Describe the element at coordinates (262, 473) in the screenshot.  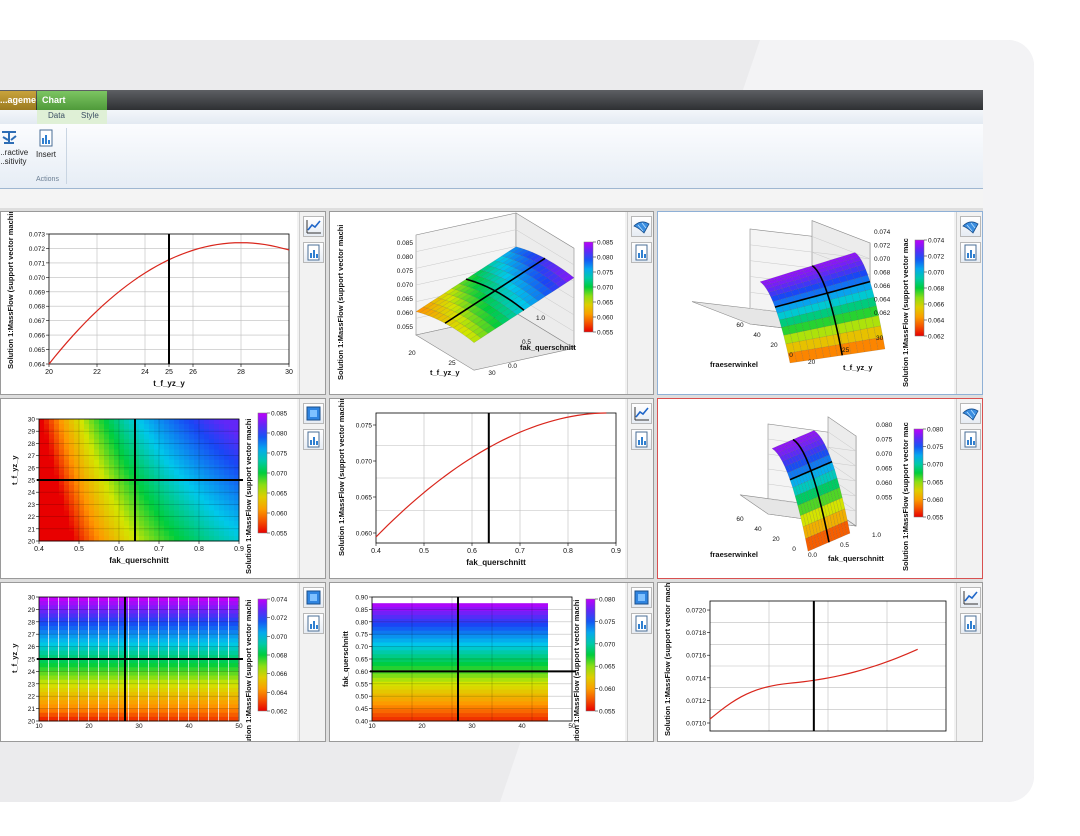
I see `colorbar` at that location.